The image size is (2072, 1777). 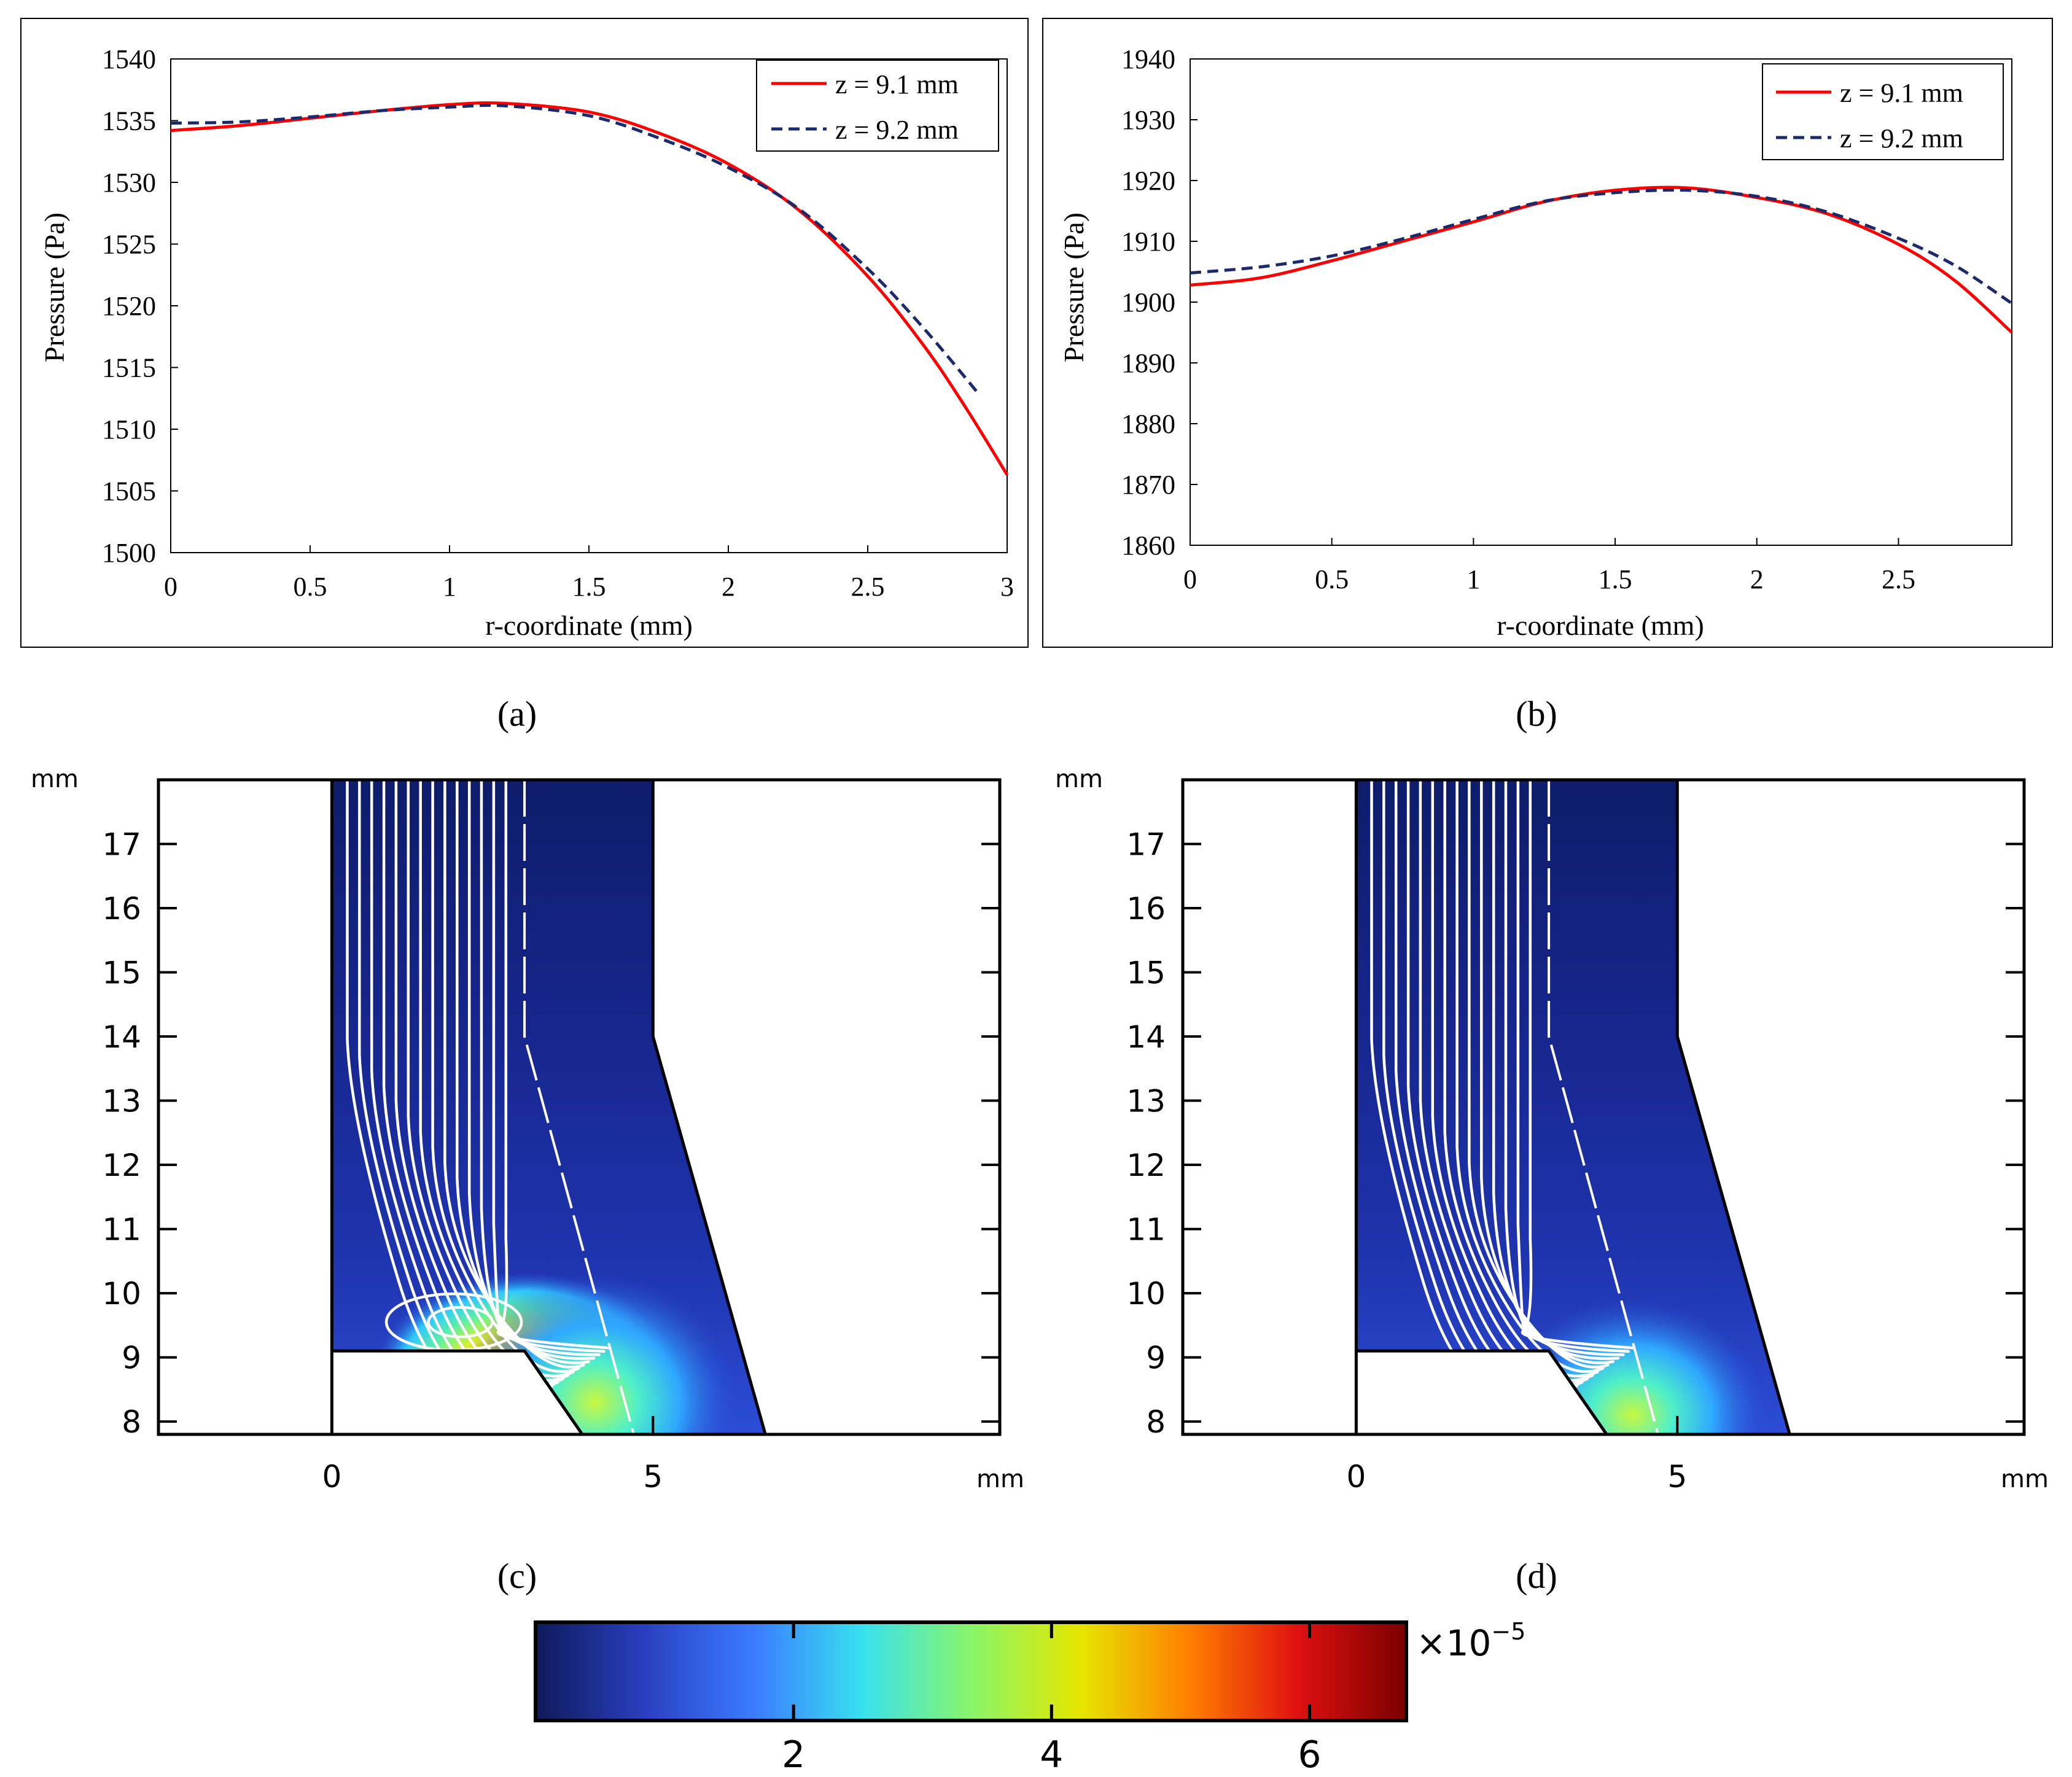 What do you see at coordinates (1309, 1754) in the screenshot?
I see `colorbar-tick-label: 6` at bounding box center [1309, 1754].